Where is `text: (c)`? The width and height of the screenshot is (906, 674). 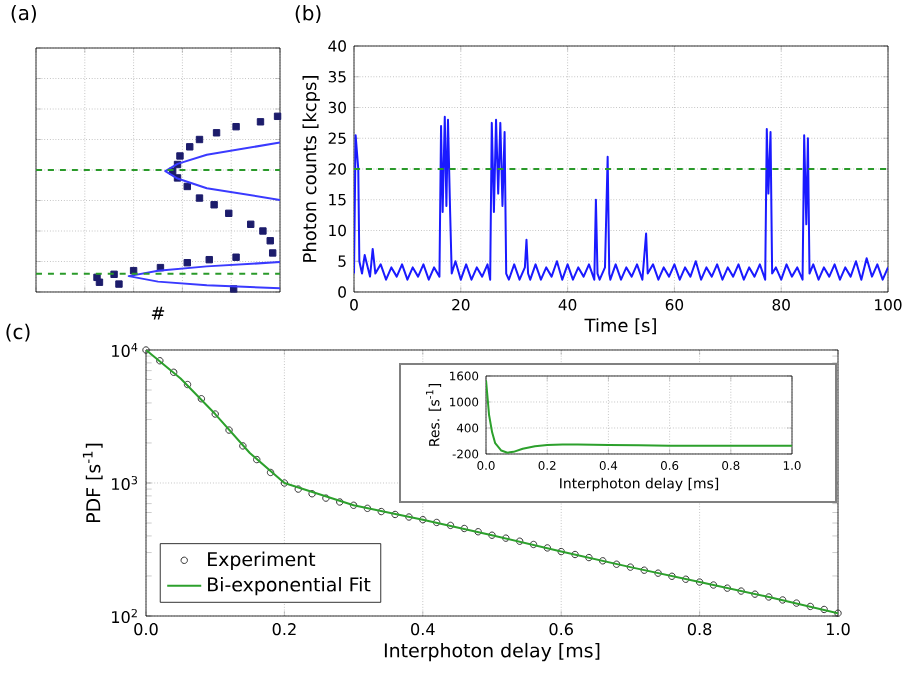
text: (c) is located at coordinates (18, 332).